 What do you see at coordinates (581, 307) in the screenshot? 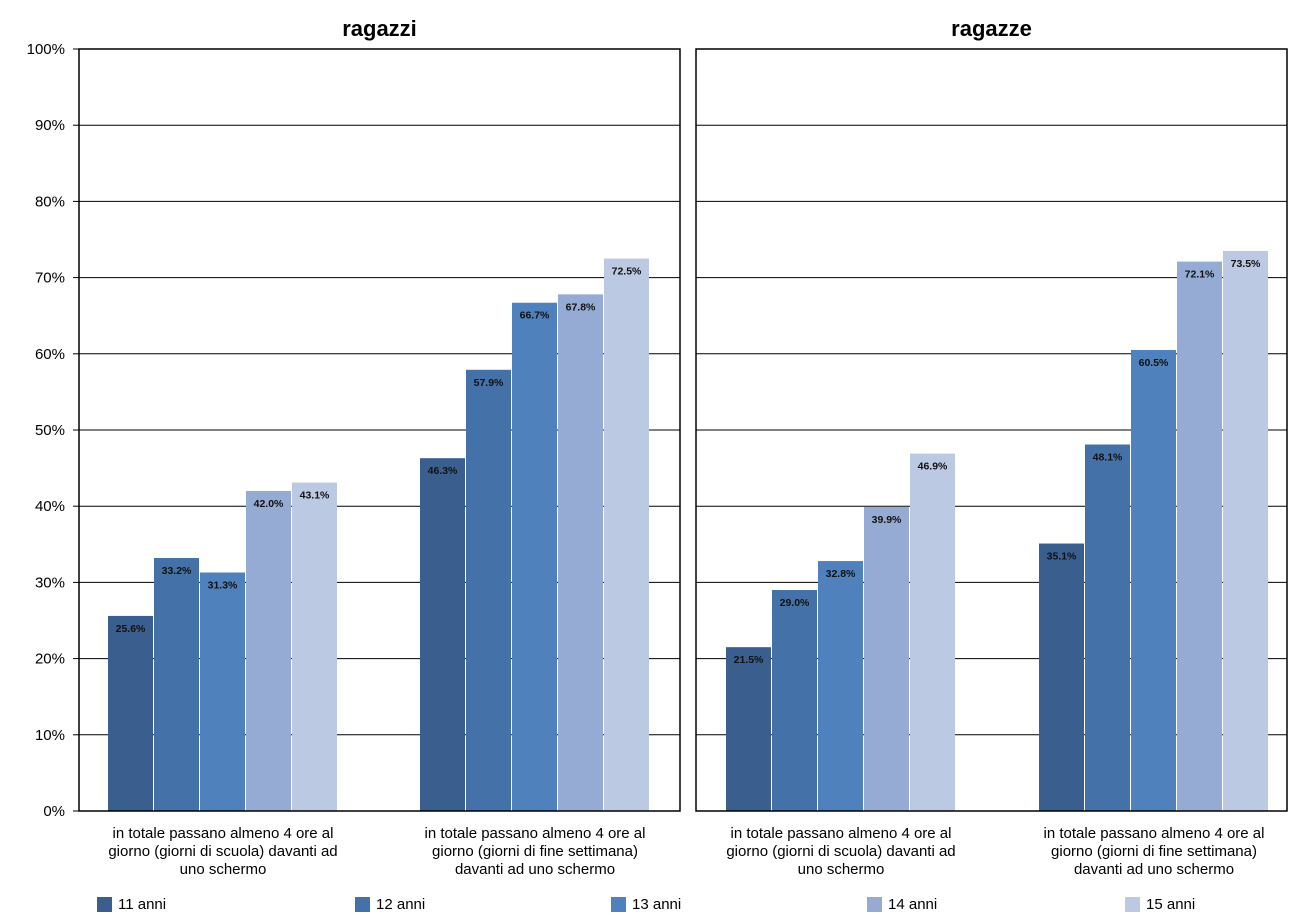
I see `data-label: 67.8%` at bounding box center [581, 307].